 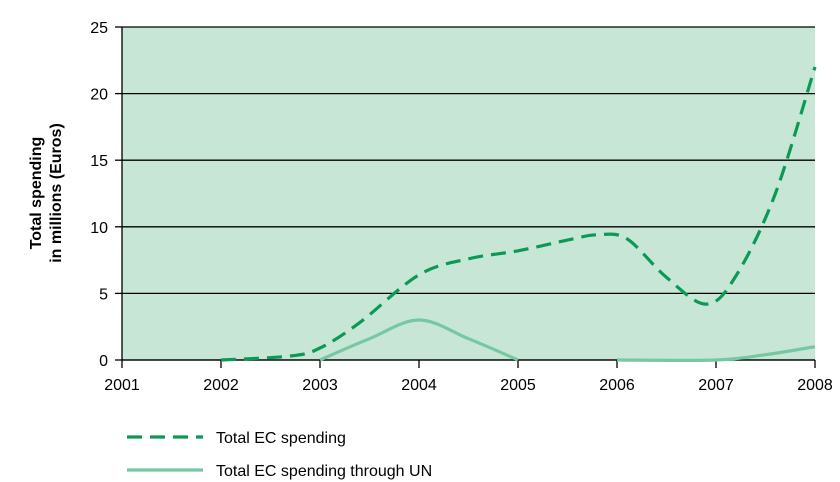 I want to click on legend-label-ec-spending-un: Total EC spending through UN, so click(x=324, y=471).